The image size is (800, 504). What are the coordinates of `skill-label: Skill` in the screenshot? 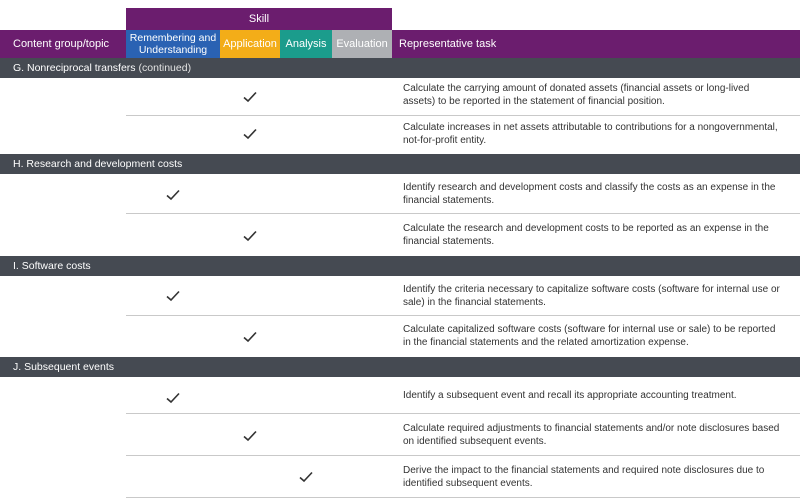 It's located at (259, 19).